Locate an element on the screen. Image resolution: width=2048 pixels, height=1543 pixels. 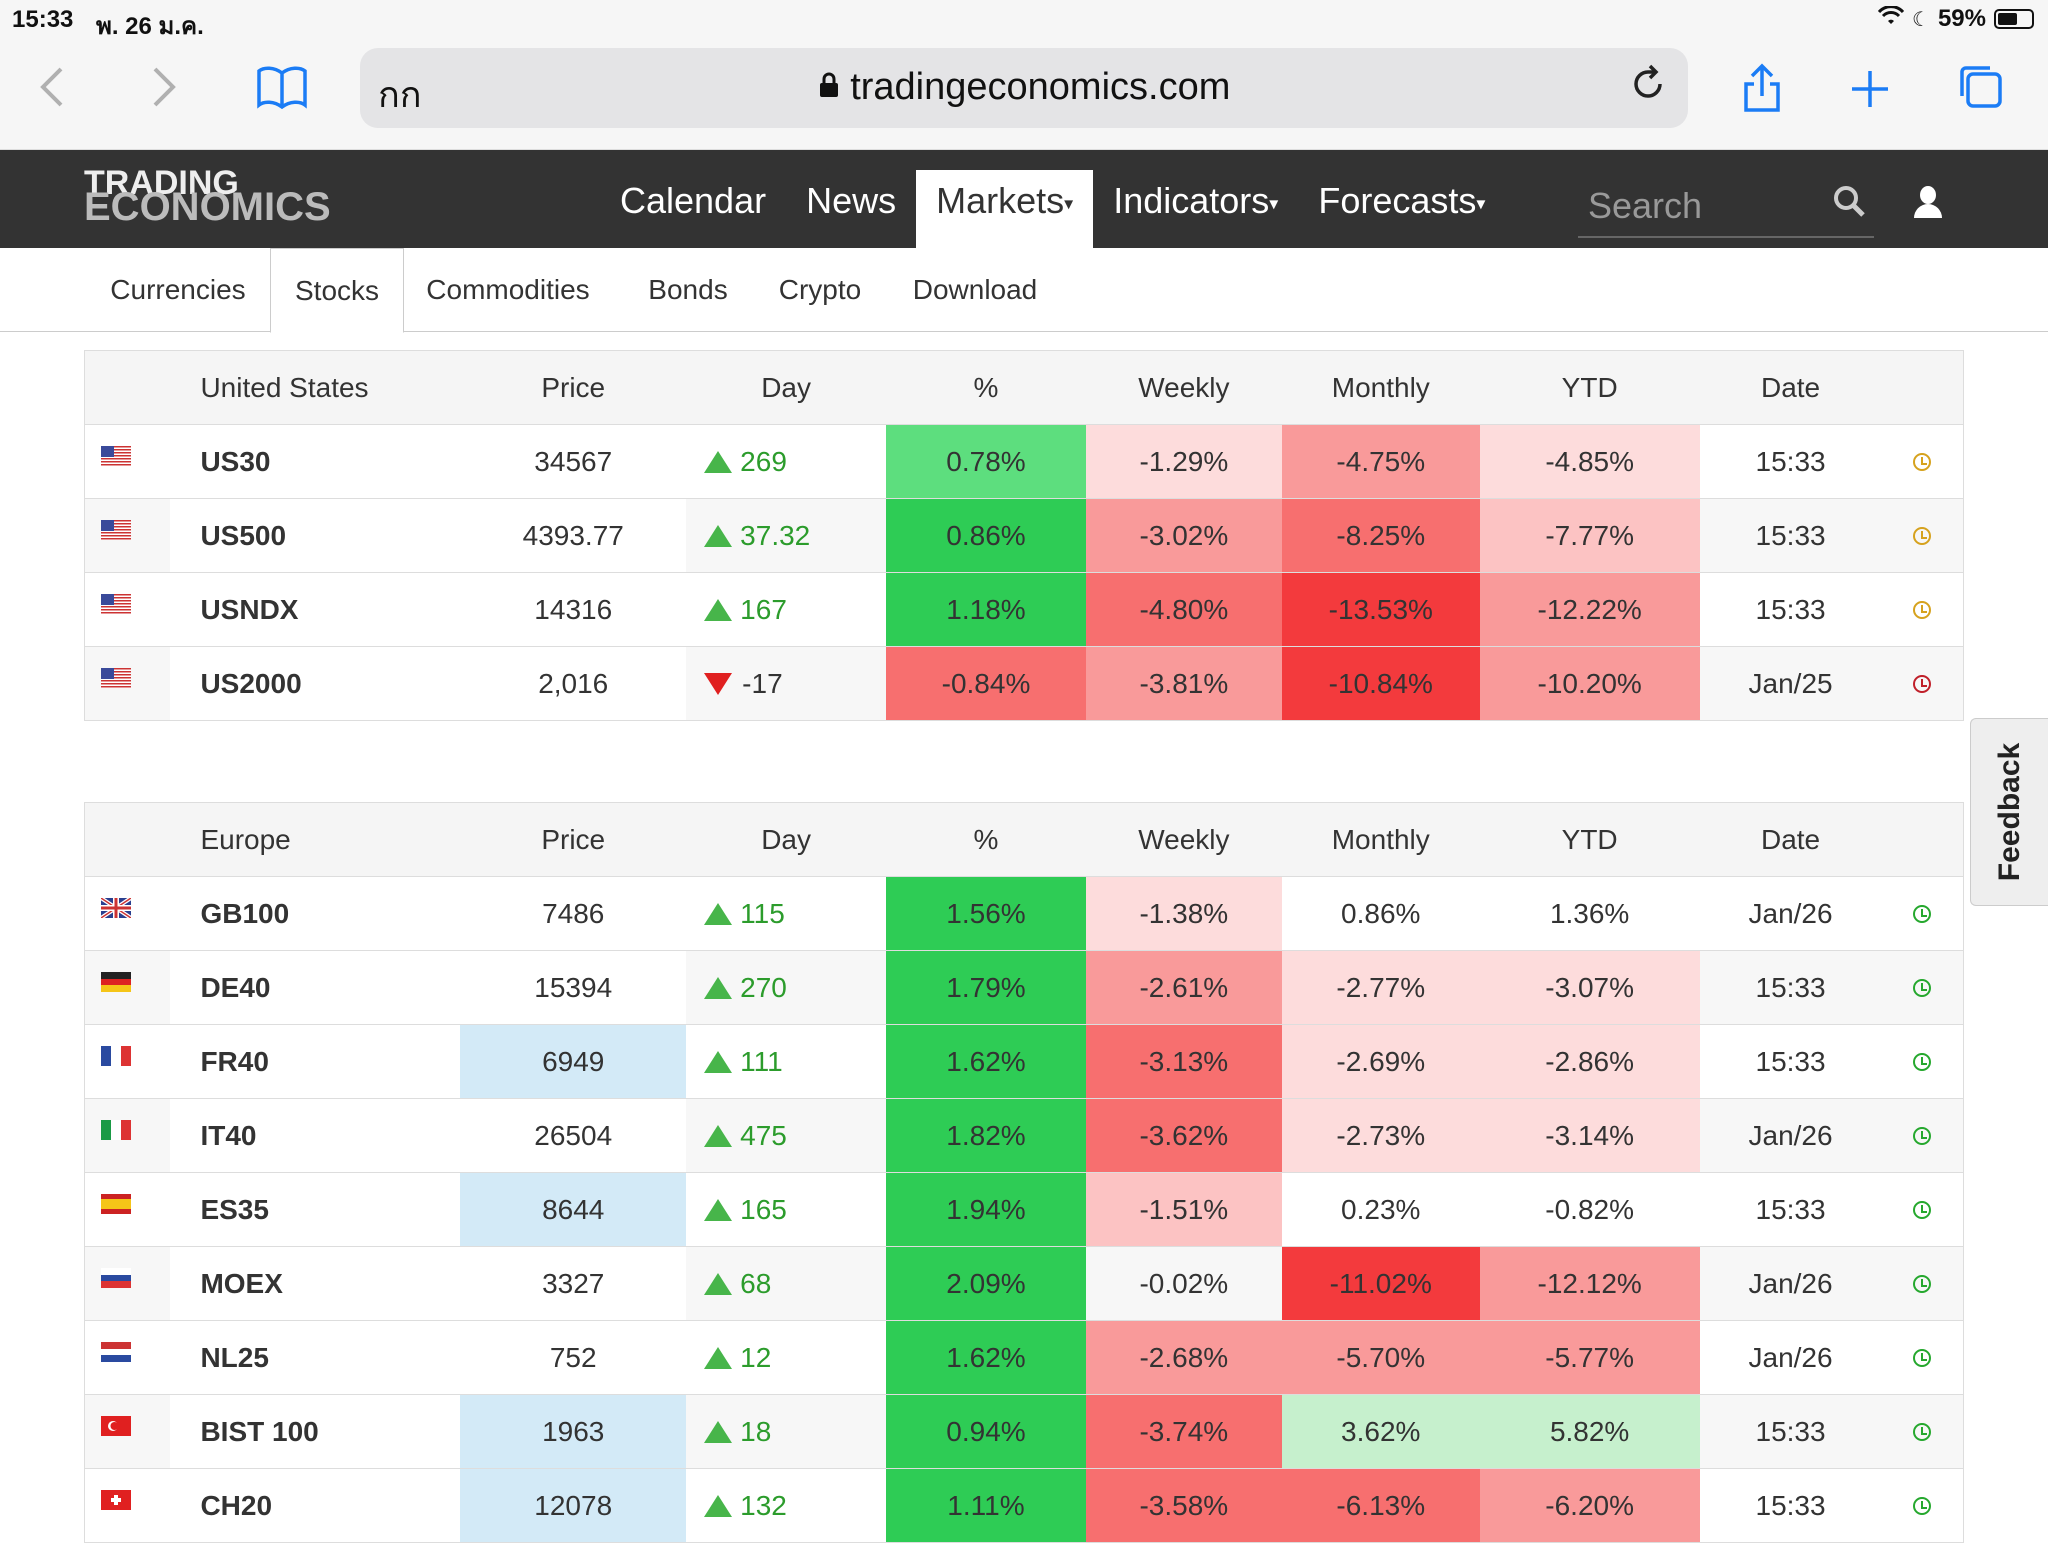
caret-down-icon: ▾ is located at coordinates (1069, 203).